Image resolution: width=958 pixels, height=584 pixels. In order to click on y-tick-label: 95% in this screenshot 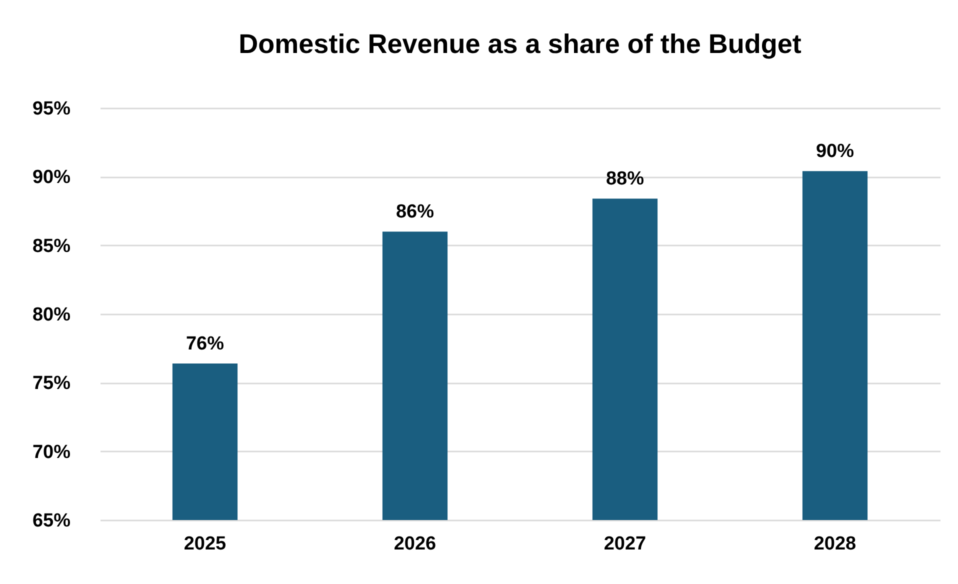, I will do `click(51, 109)`.